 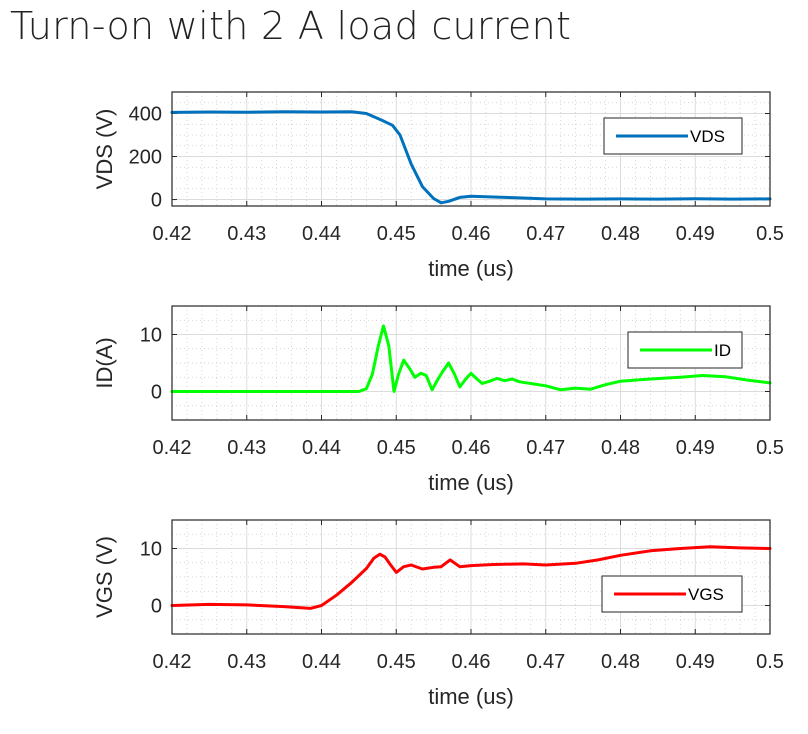 What do you see at coordinates (471, 157) in the screenshot?
I see `series-line-vds` at bounding box center [471, 157].